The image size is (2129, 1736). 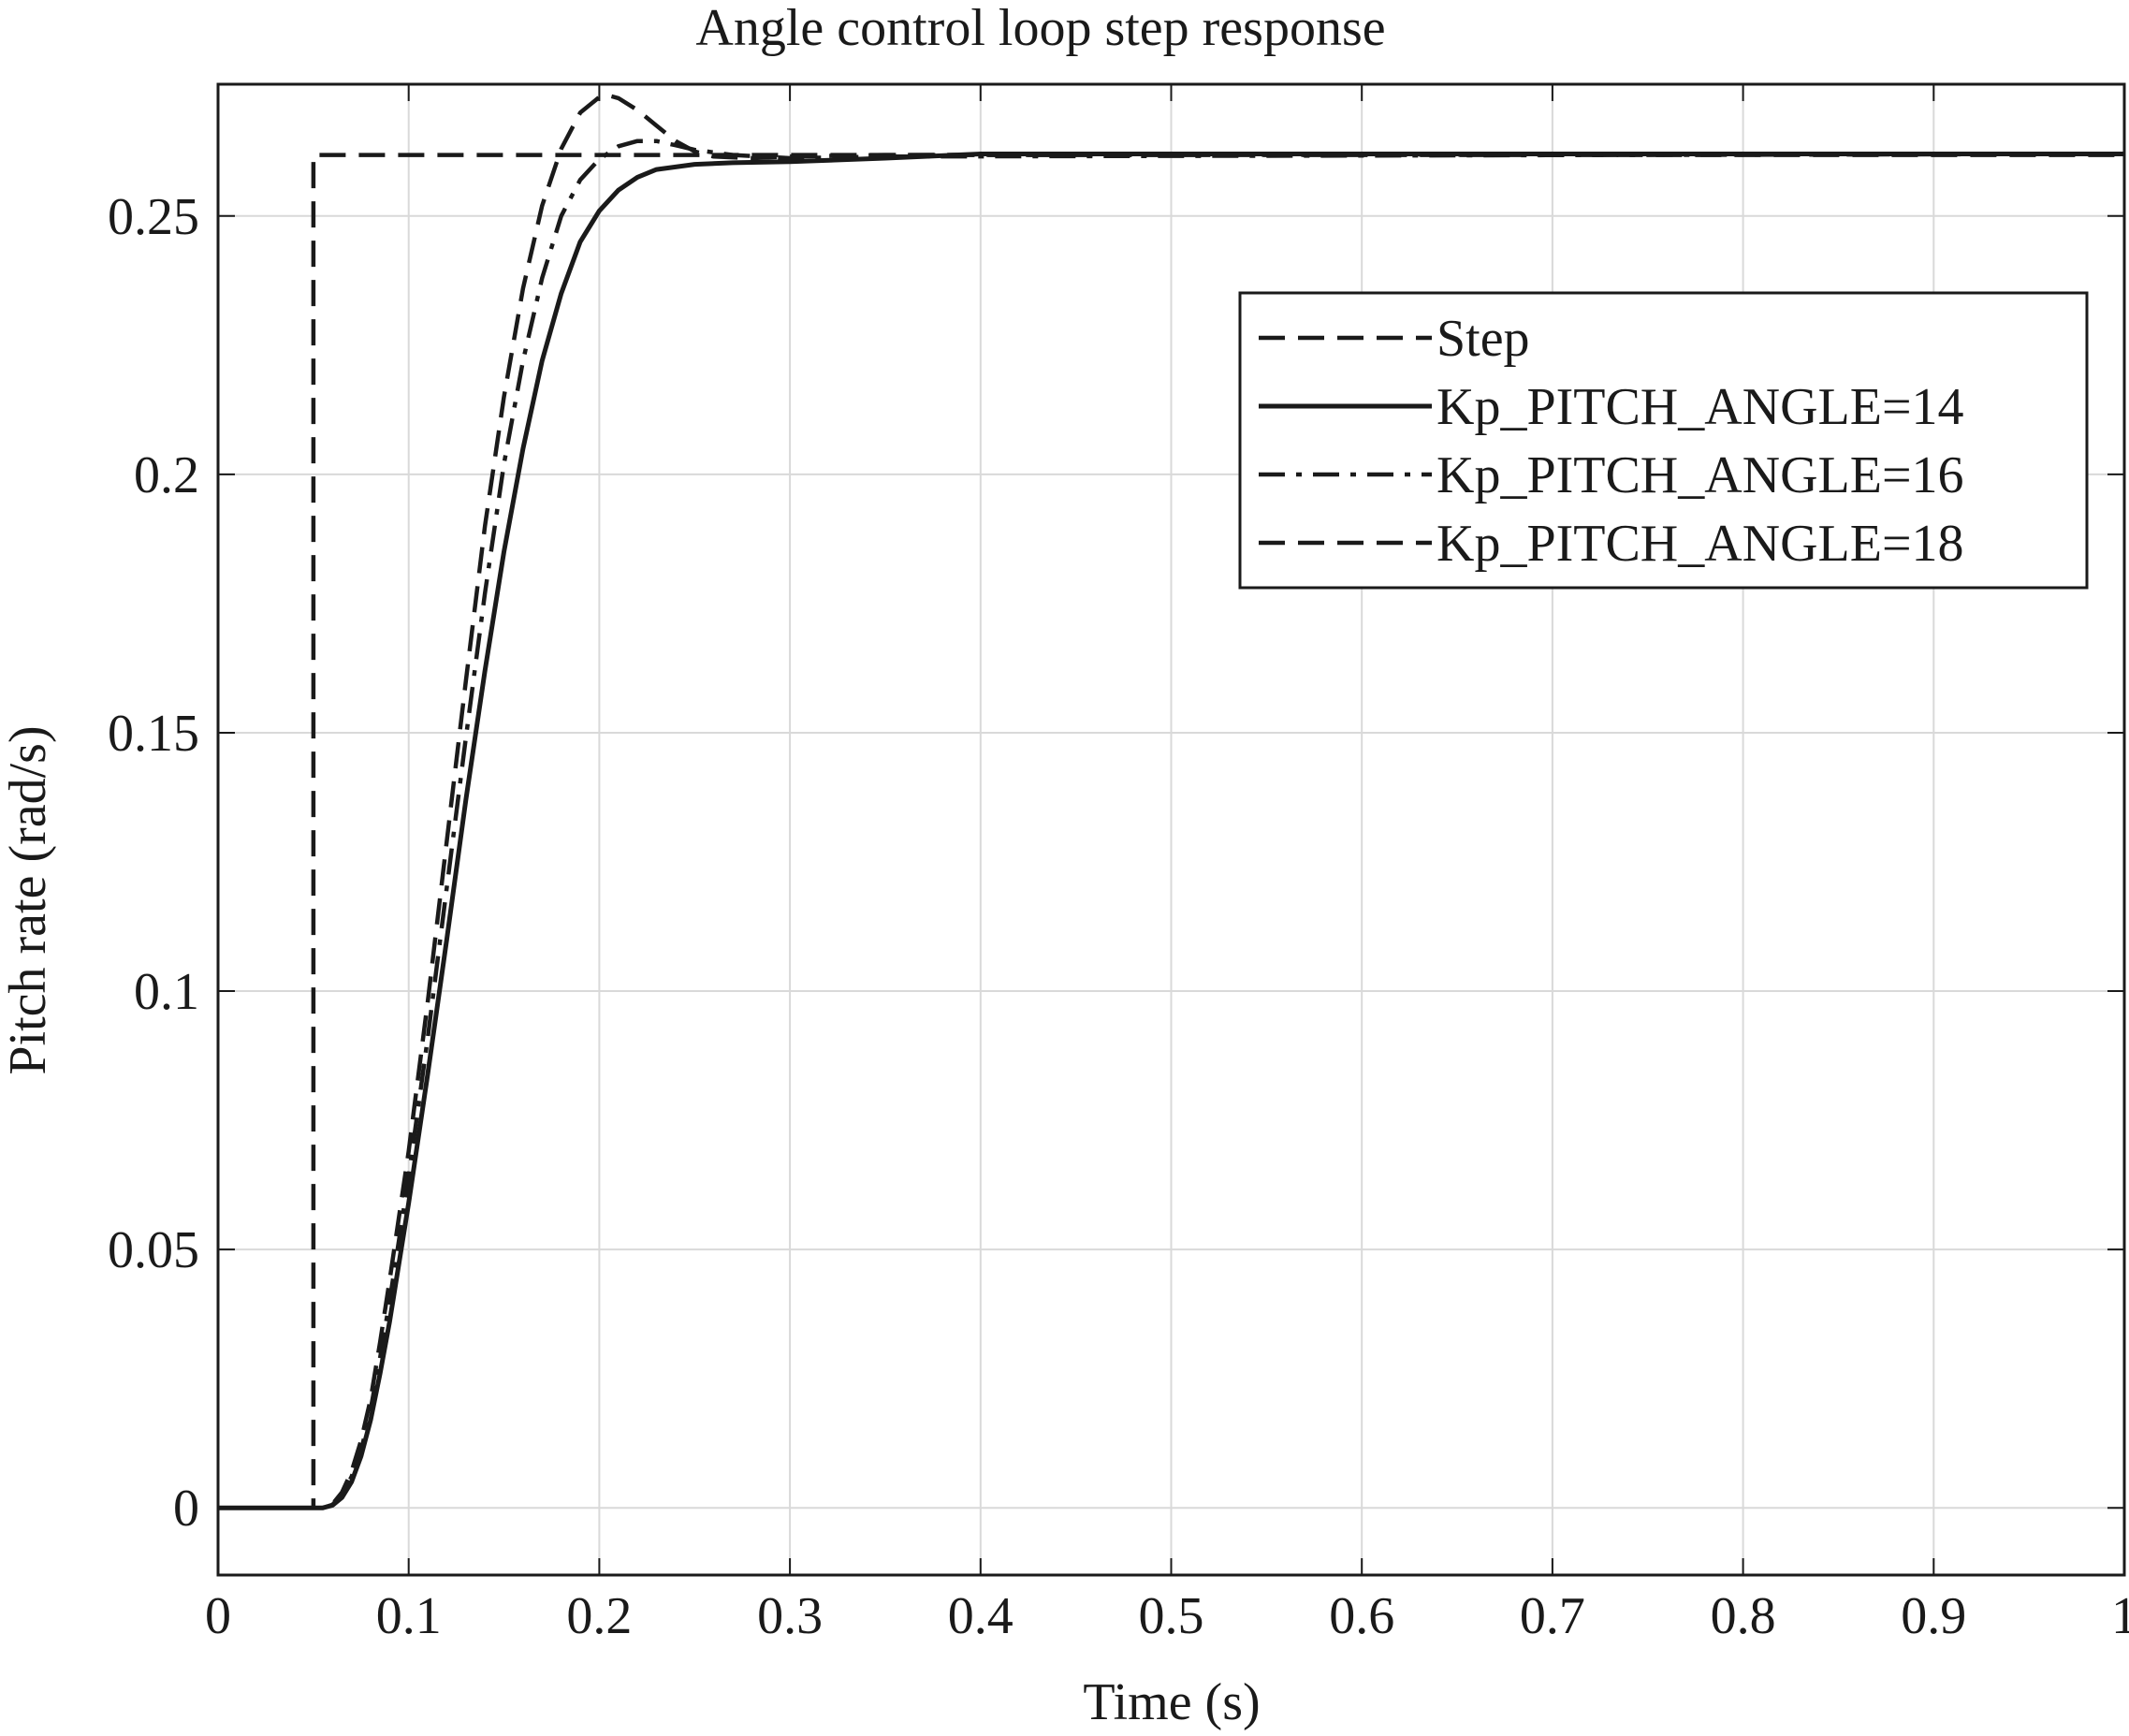 What do you see at coordinates (1743, 1616) in the screenshot?
I see `x-tick-label: 0.8` at bounding box center [1743, 1616].